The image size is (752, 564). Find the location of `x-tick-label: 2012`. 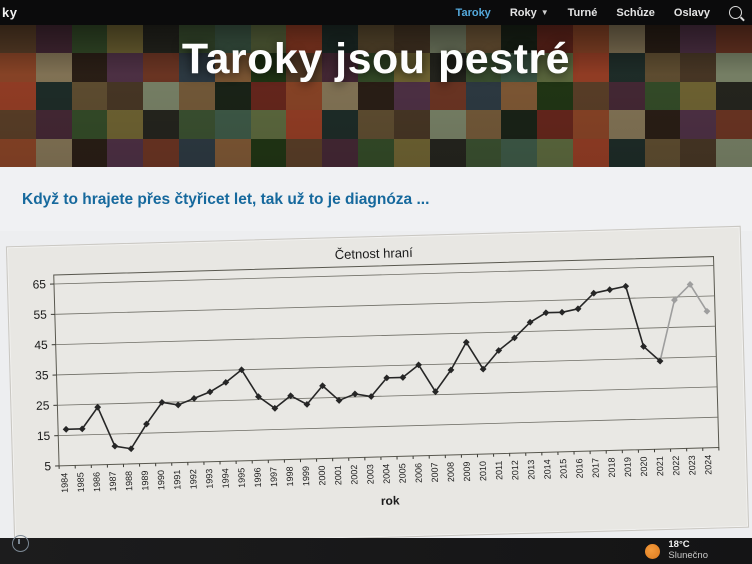

x-tick-label: 2012 is located at coordinates (515, 470).